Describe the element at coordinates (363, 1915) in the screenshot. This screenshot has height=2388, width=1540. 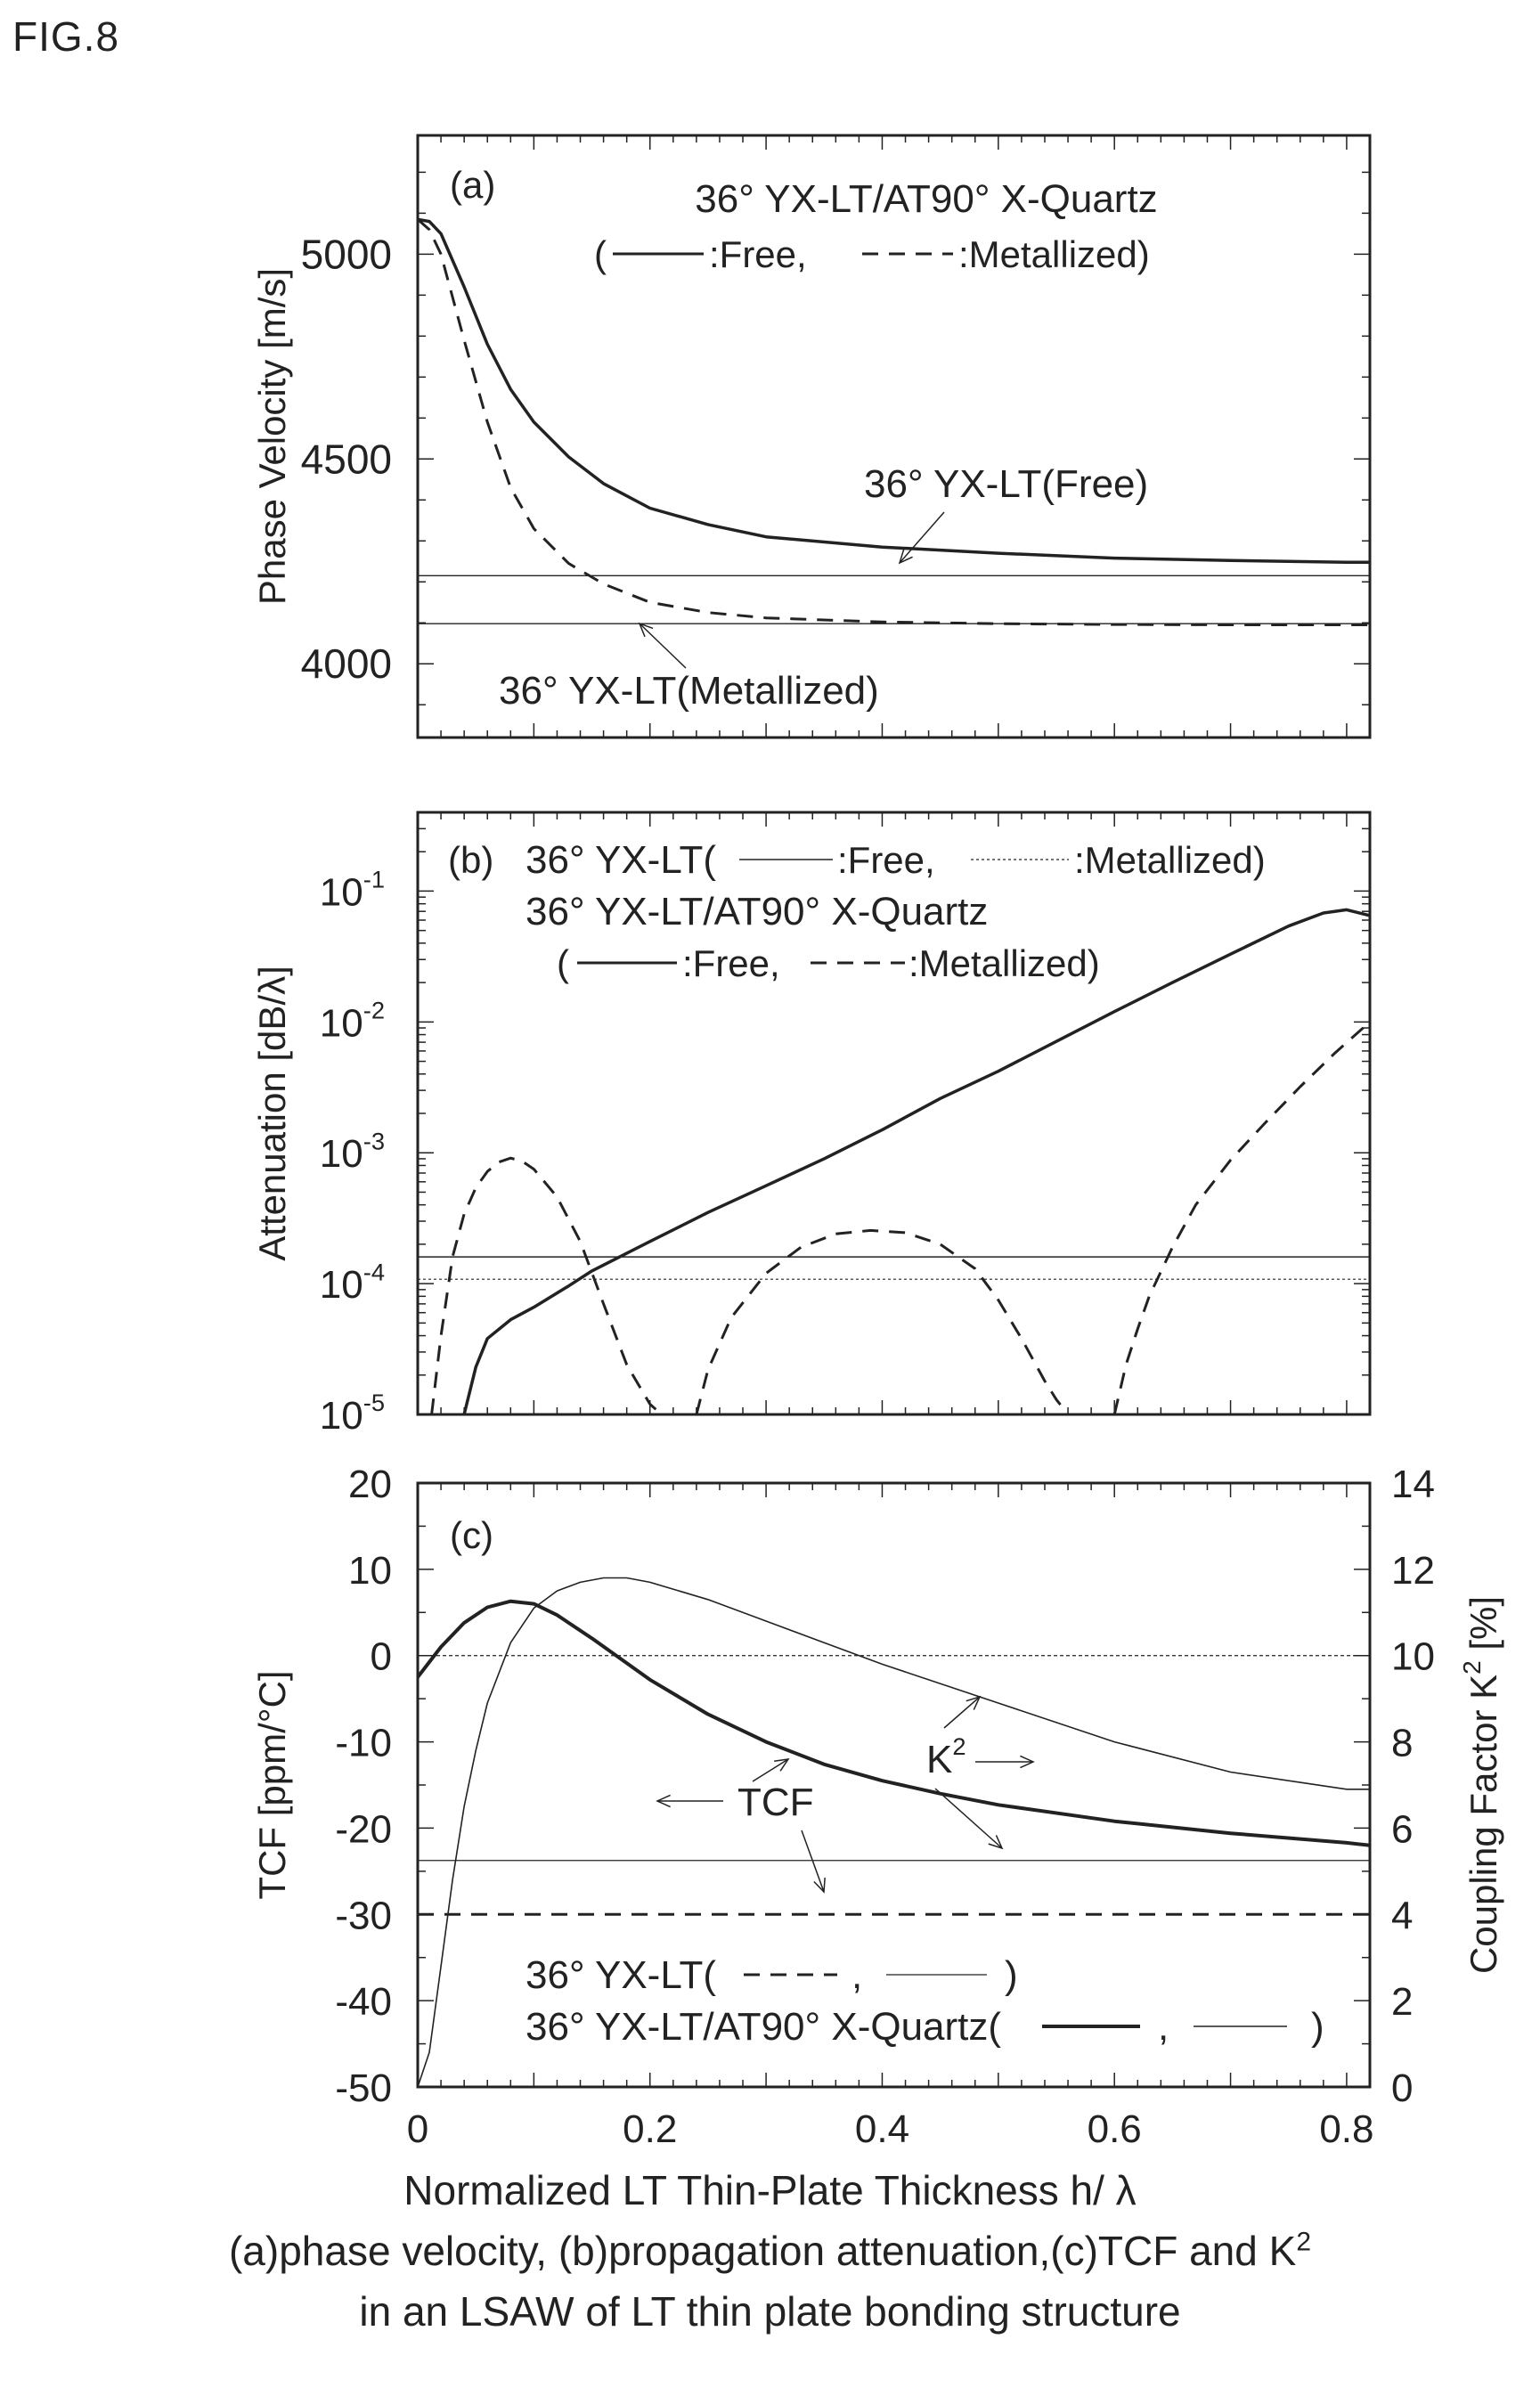
I see `y-left-tick-label: -30` at that location.